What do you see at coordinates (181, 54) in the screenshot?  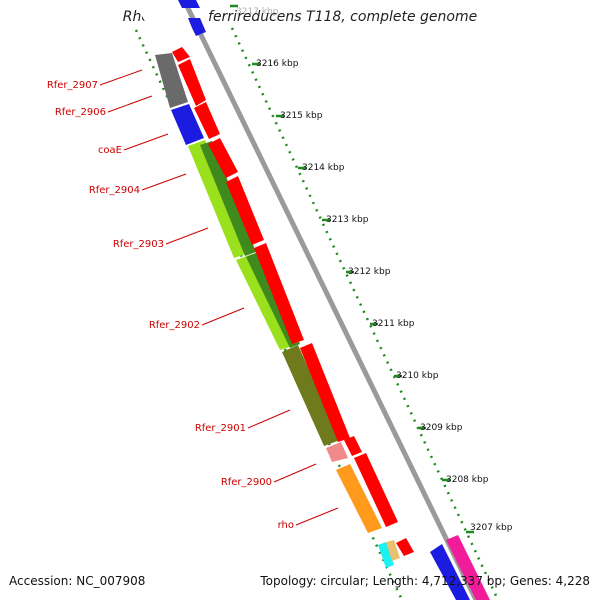 I see `gene-arrow-rfer-2907-tip` at bounding box center [181, 54].